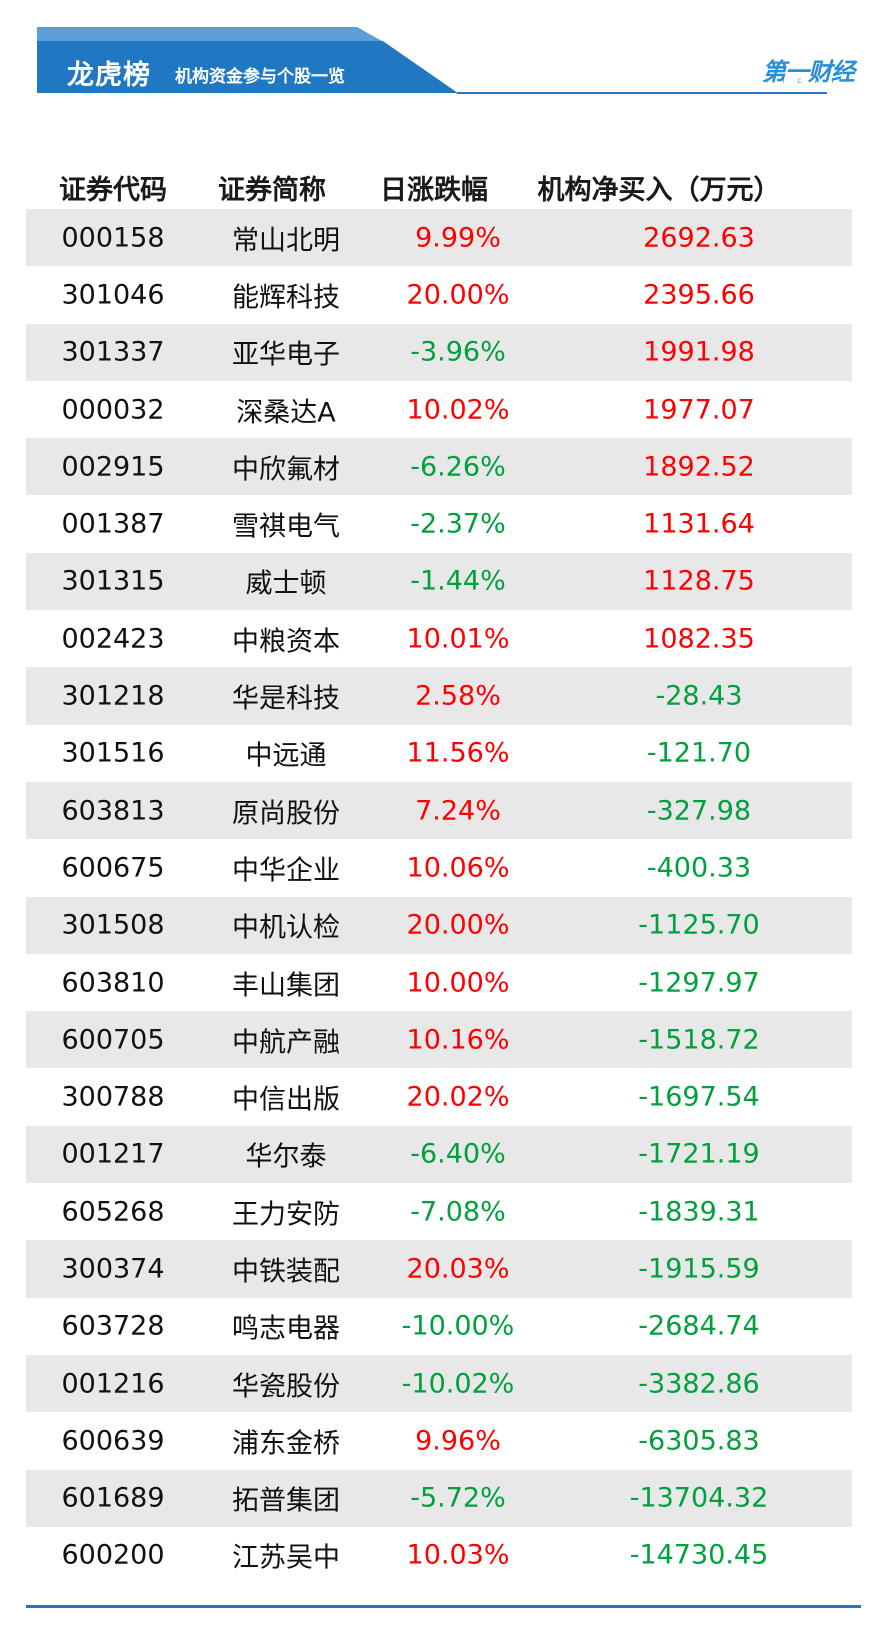  What do you see at coordinates (458, 696) in the screenshot?
I see `cell-change: 2.58%` at bounding box center [458, 696].